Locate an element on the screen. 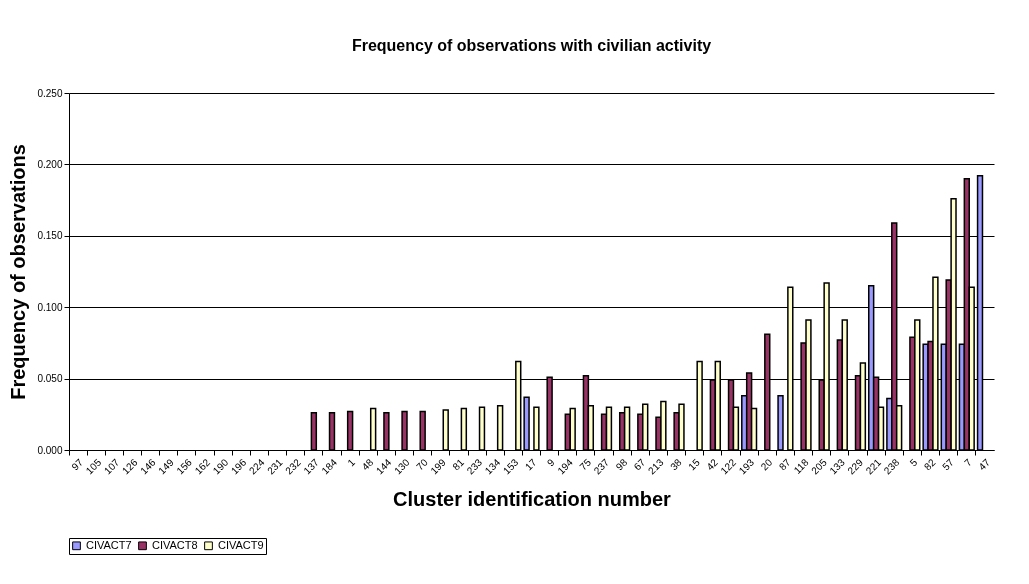 The width and height of the screenshot is (1029, 584). x-tick-label: 7 is located at coordinates (968, 462).